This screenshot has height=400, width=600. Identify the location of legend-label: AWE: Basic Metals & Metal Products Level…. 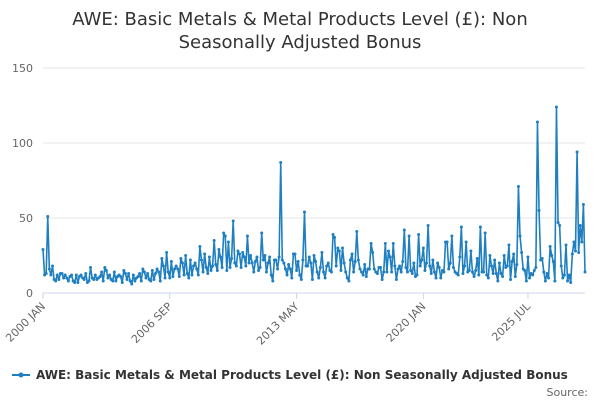
(302, 375).